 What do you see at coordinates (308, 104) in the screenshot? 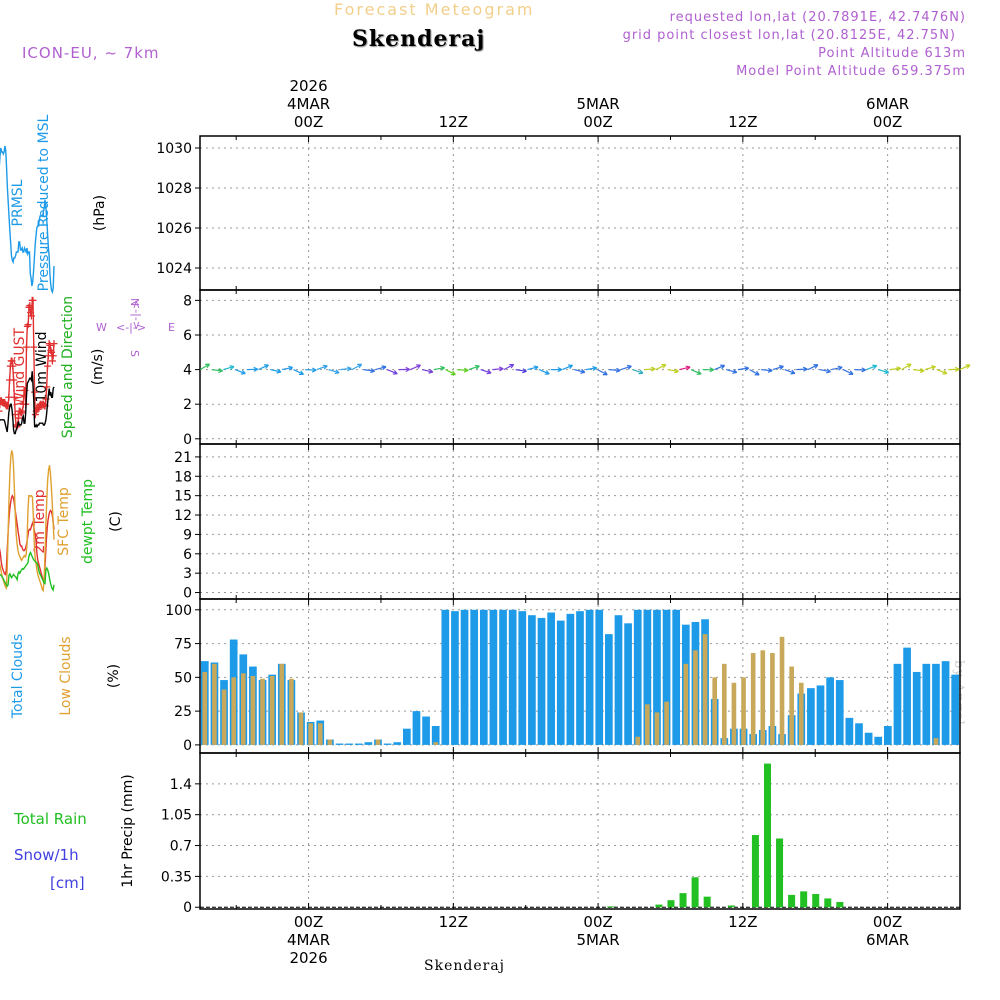
I see `top-time-label: 4MAR` at bounding box center [308, 104].